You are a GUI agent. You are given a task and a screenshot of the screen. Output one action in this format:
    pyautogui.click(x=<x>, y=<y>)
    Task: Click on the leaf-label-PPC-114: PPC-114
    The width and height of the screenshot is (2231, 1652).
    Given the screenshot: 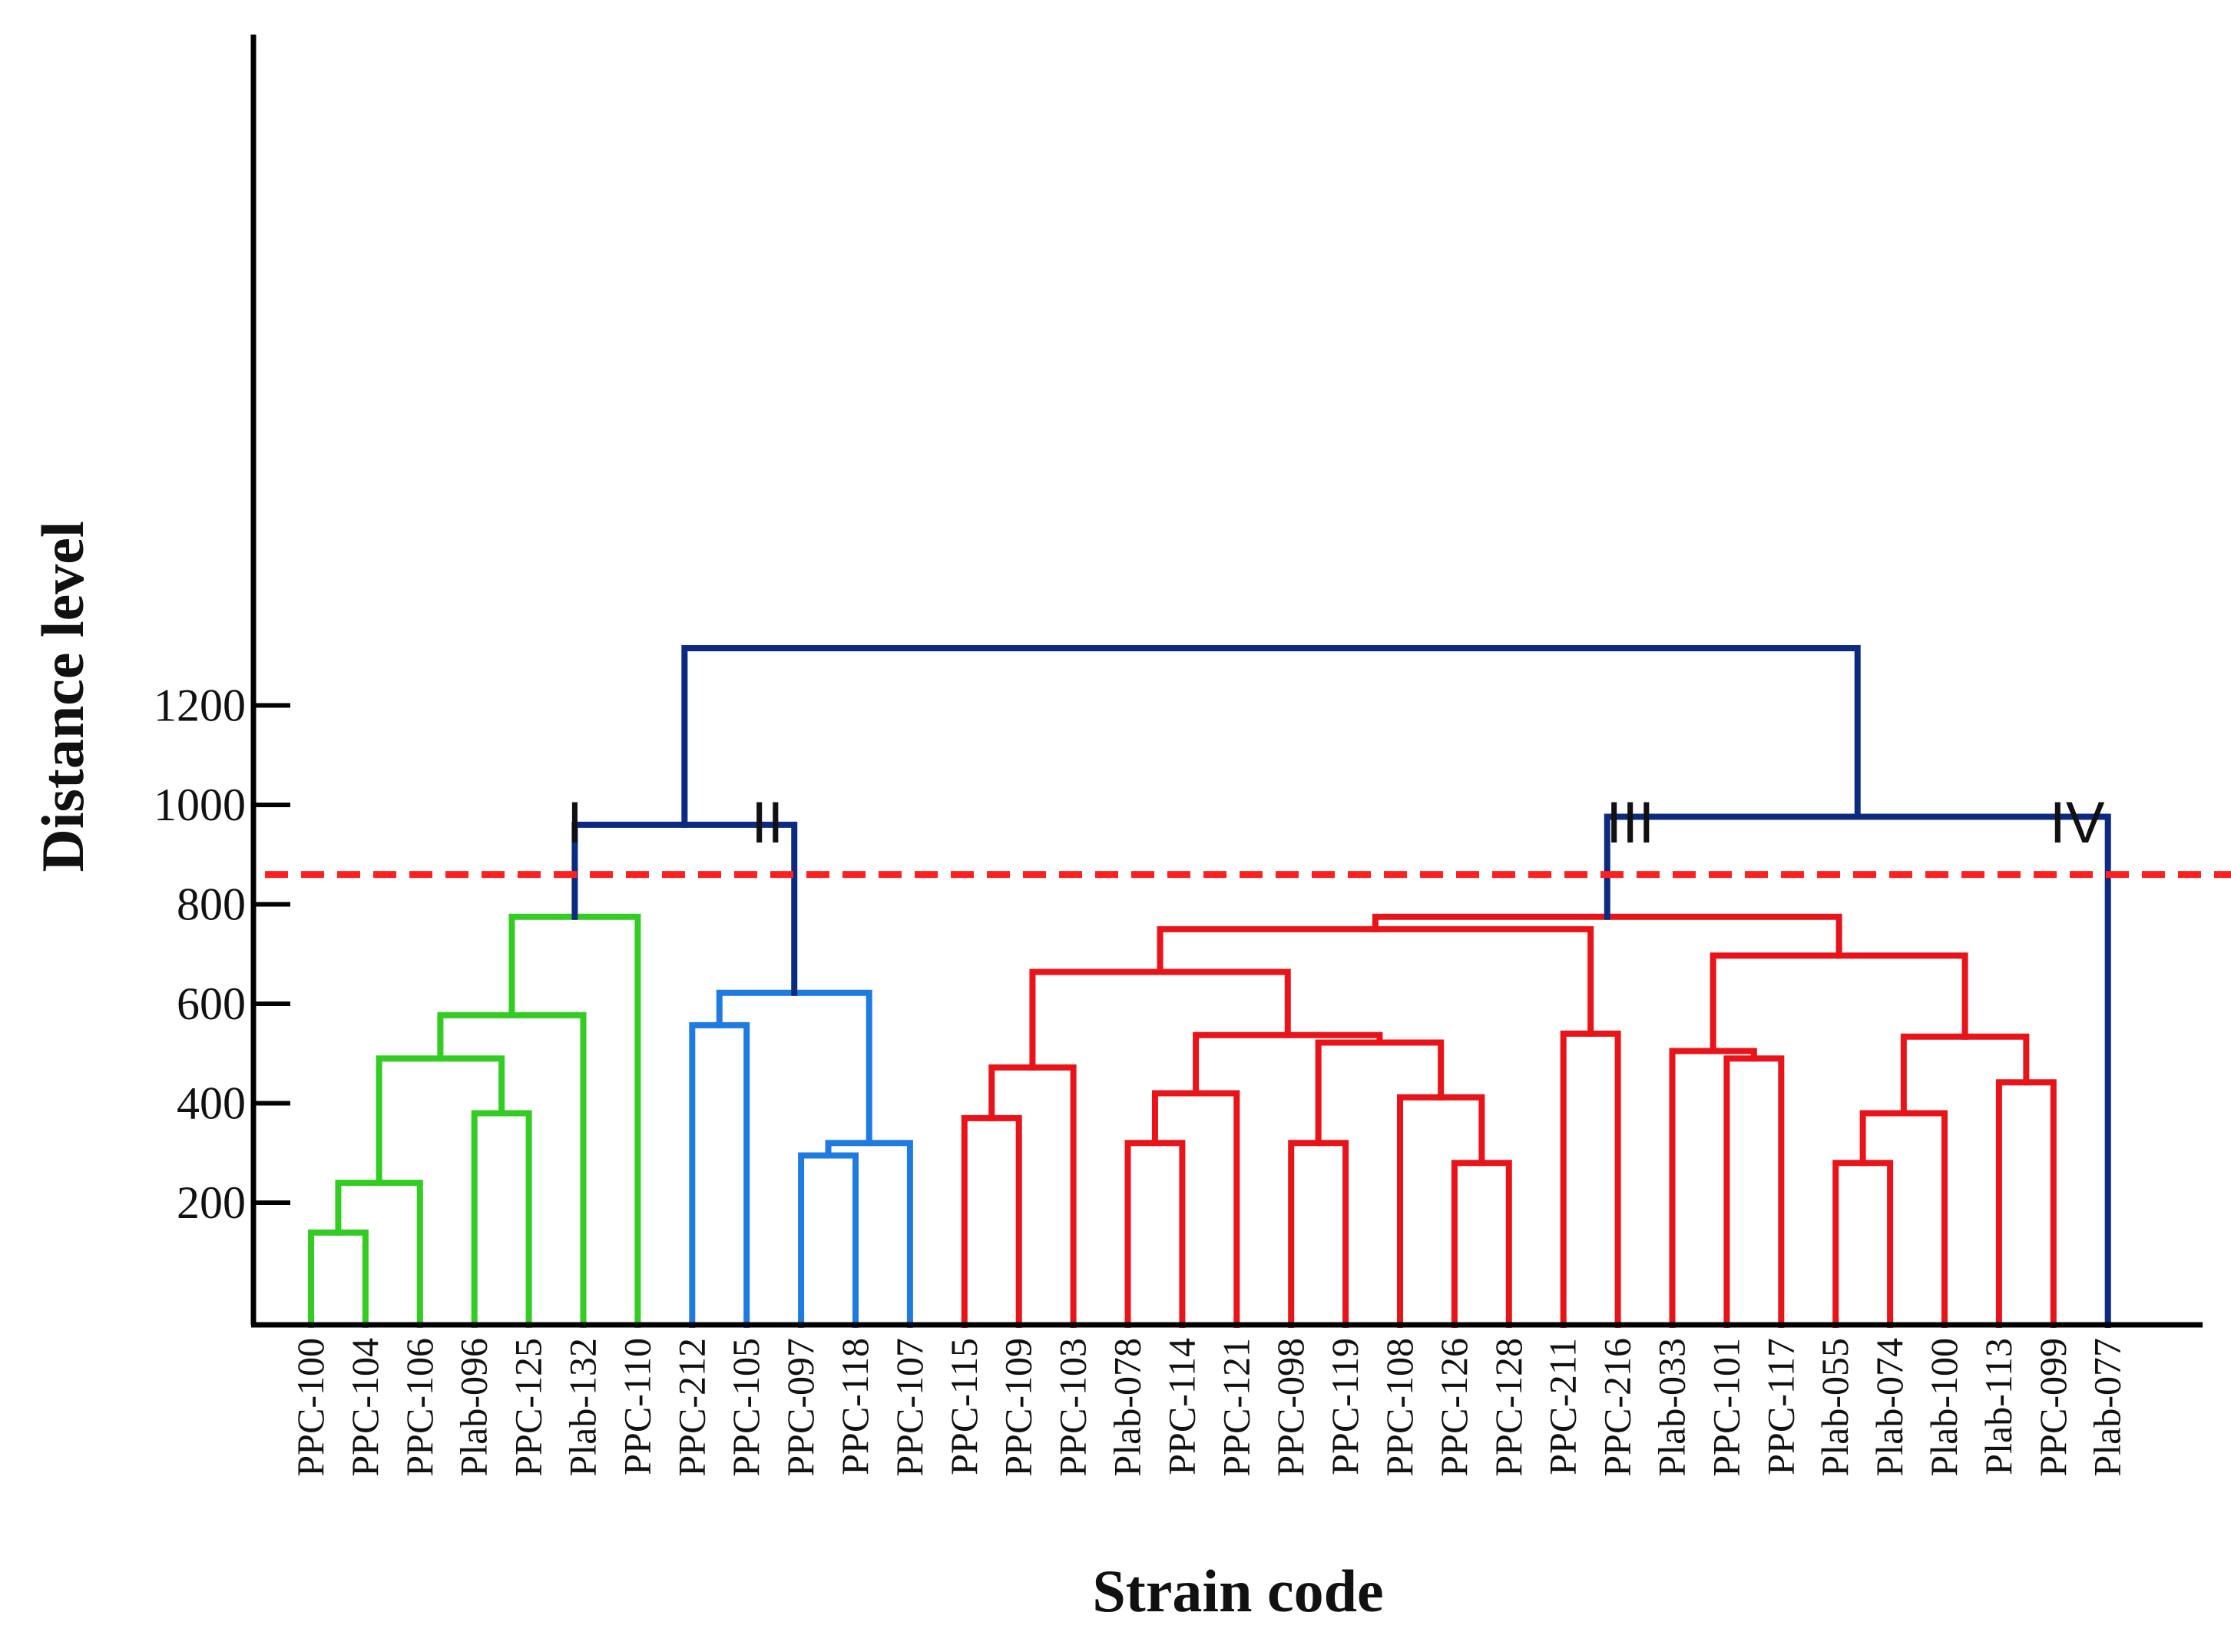 What is the action you would take?
    pyautogui.click(x=1181, y=1407)
    